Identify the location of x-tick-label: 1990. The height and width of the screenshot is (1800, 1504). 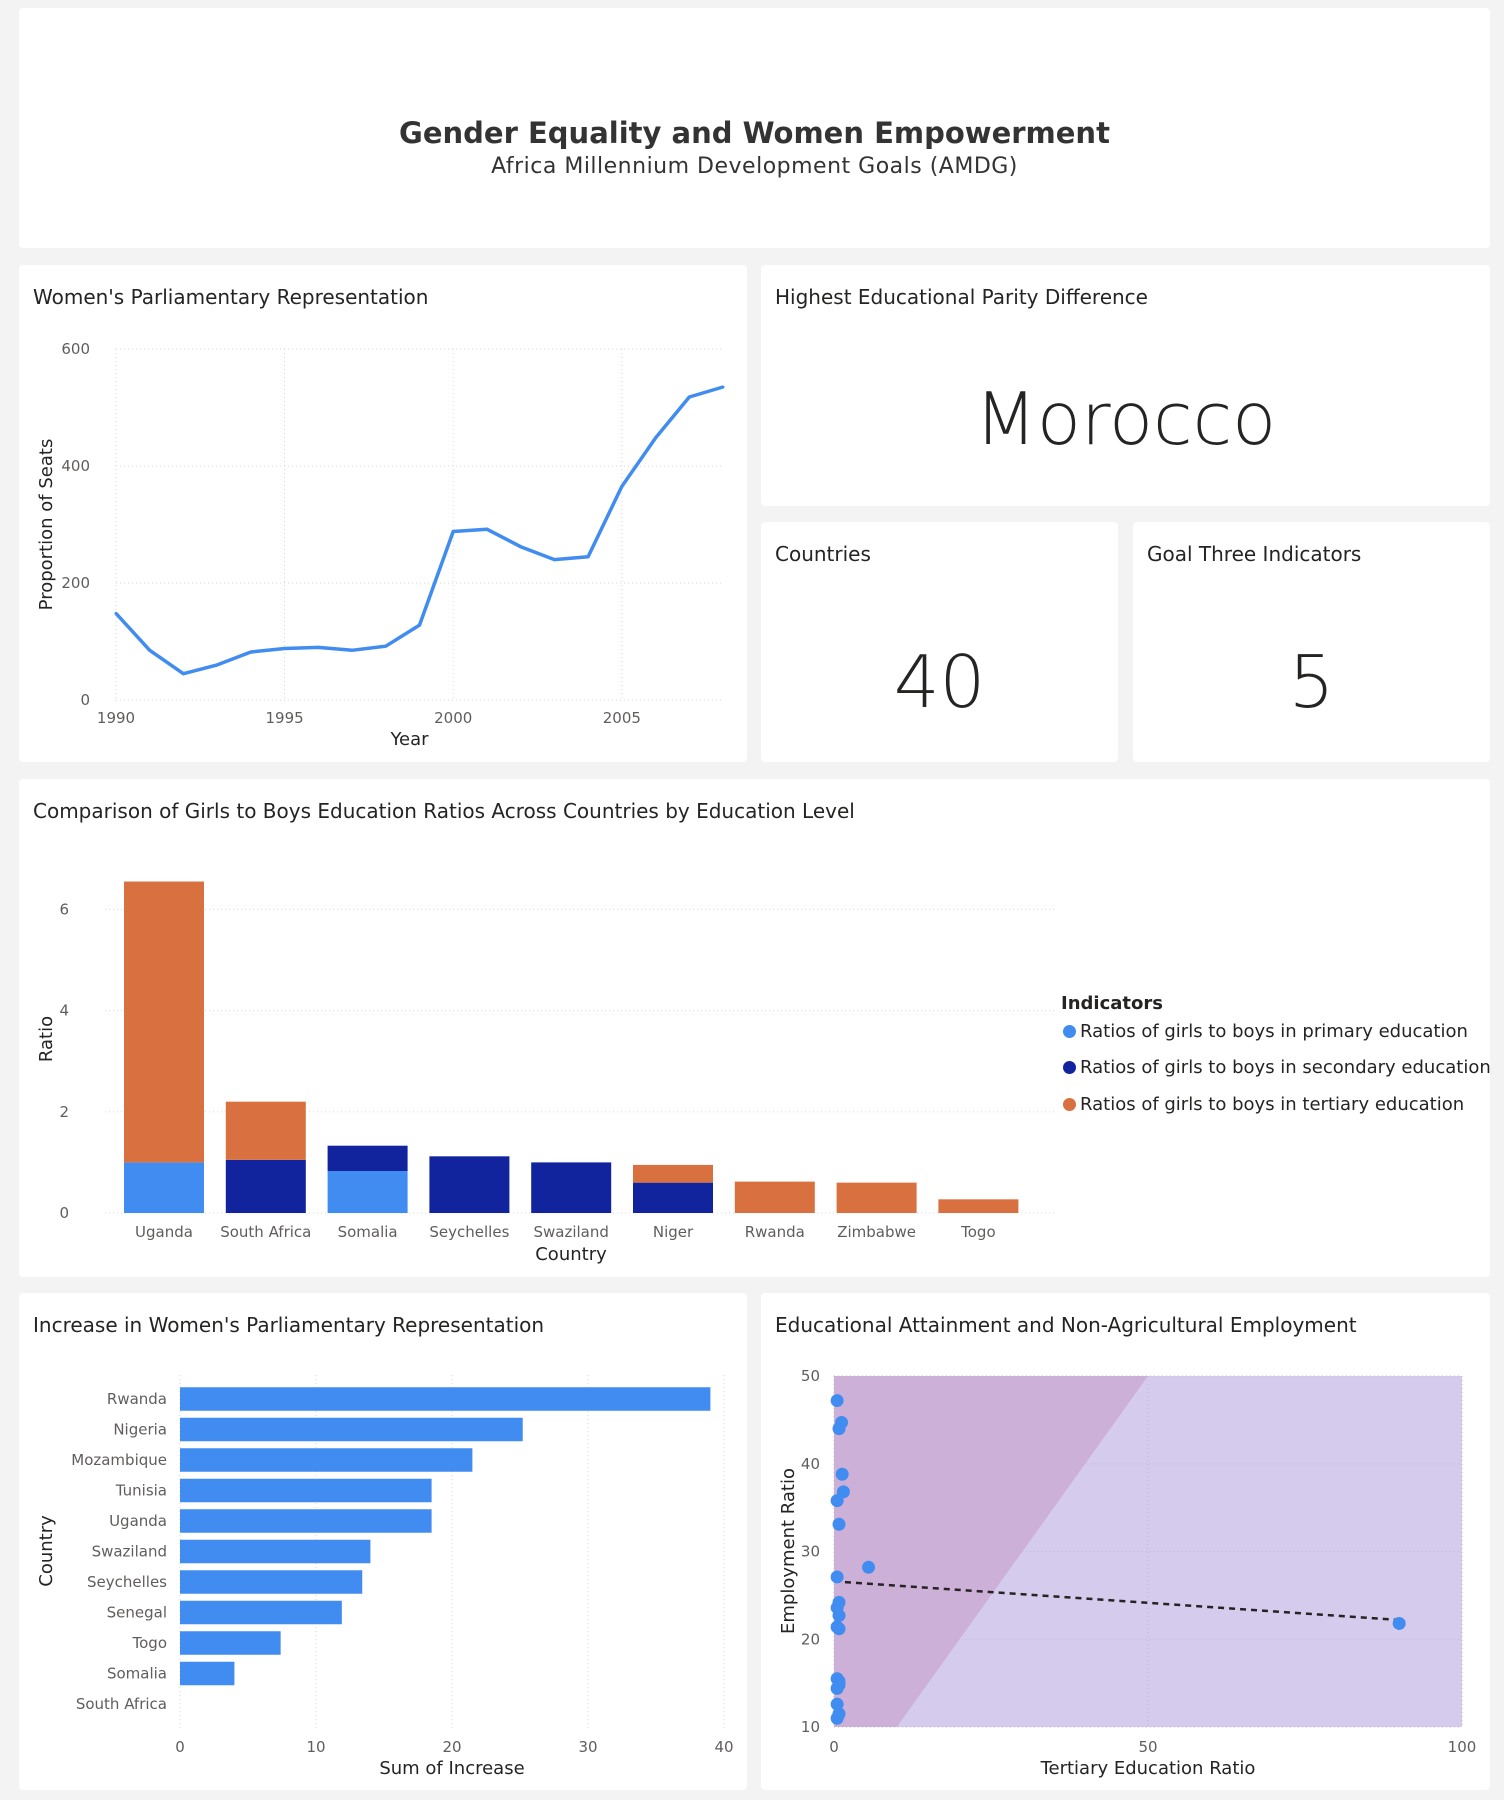
(116, 718).